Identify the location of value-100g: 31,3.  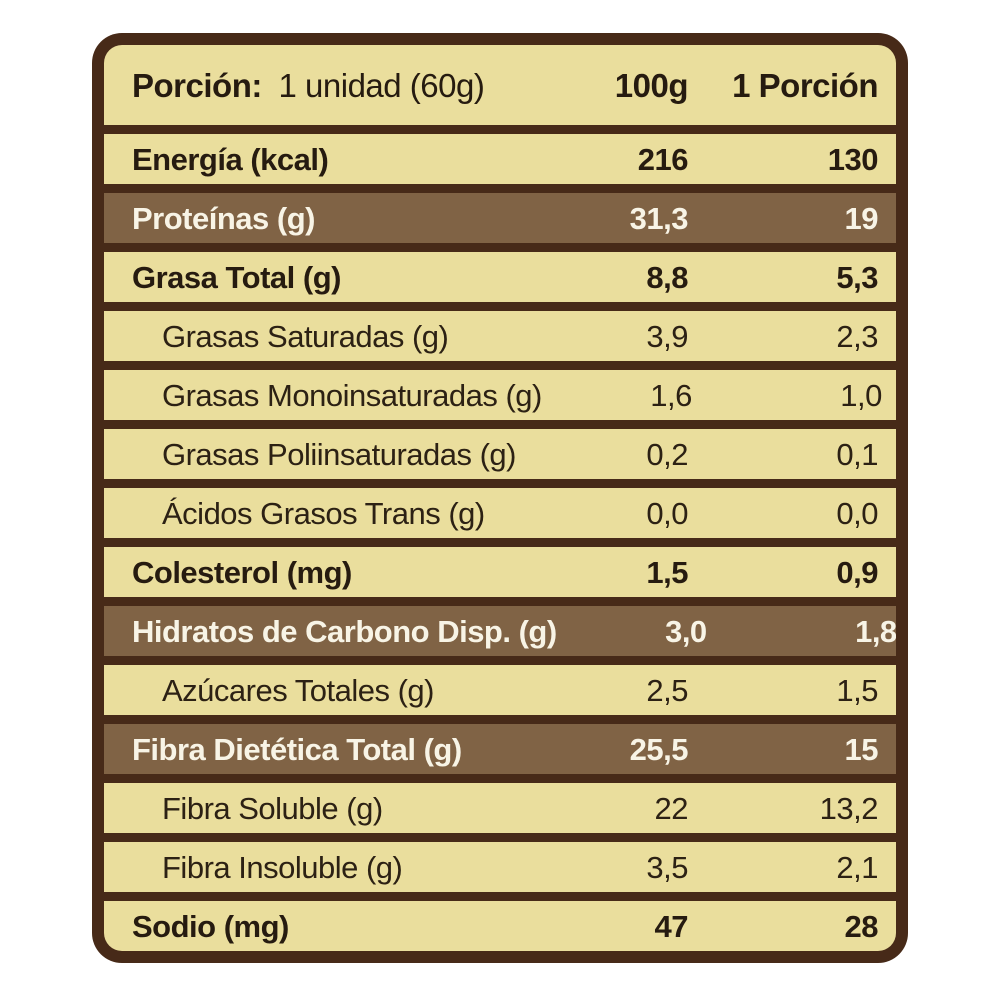
(659, 218).